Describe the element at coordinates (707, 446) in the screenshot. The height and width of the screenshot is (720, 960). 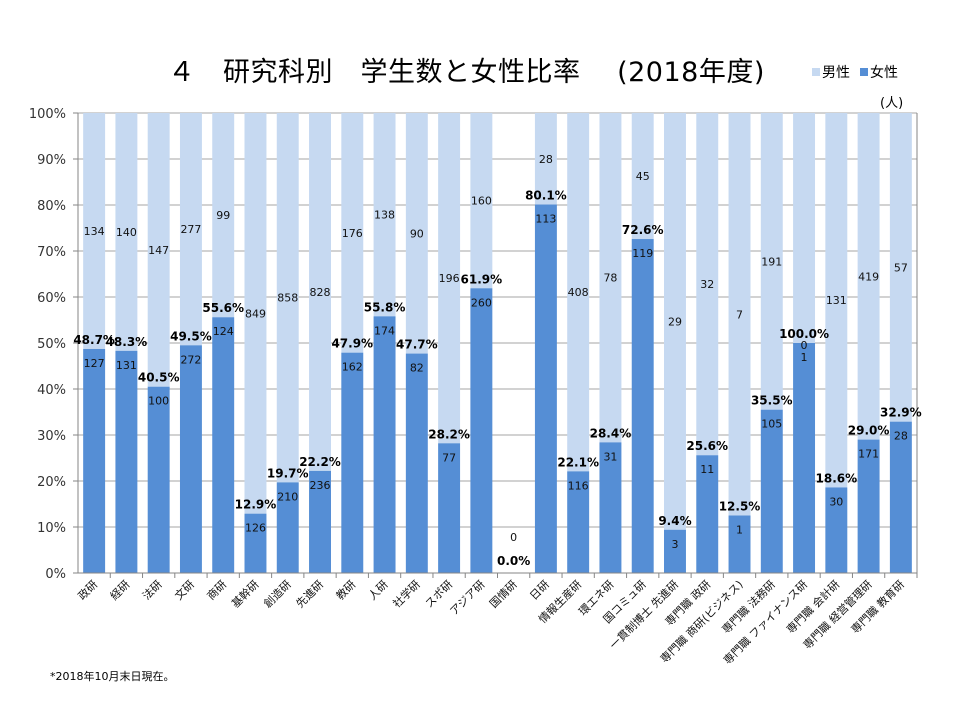
I see `female-ratio-label: 25.6%` at that location.